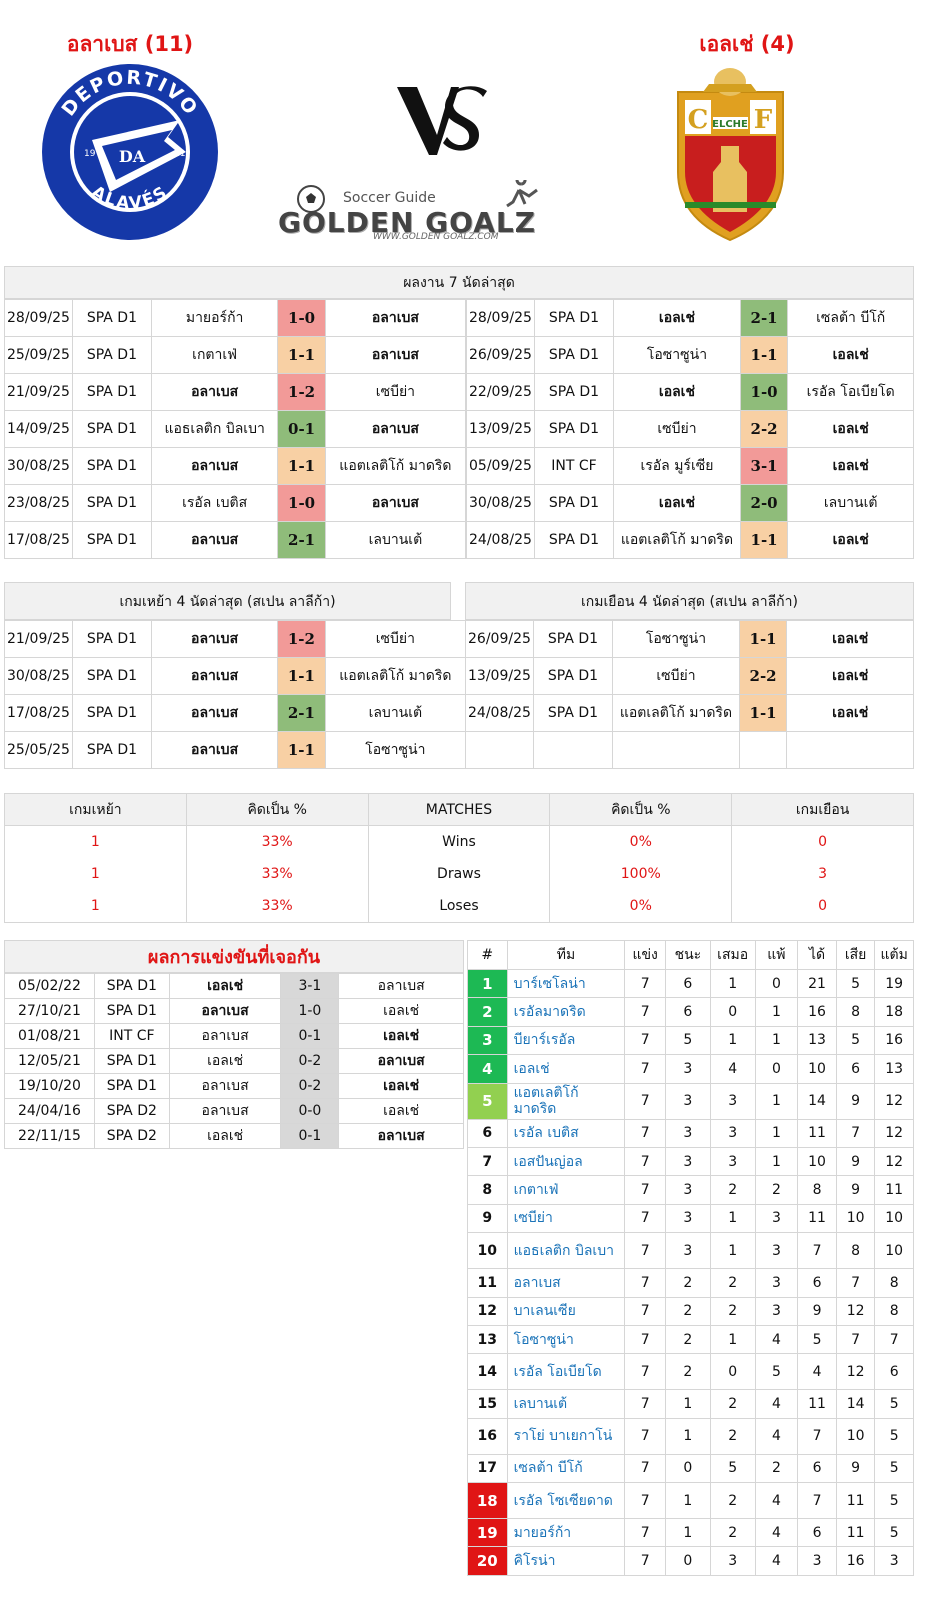 The image size is (936, 1601). I want to click on league-team-link: บาเลนเซีย, so click(566, 1311).